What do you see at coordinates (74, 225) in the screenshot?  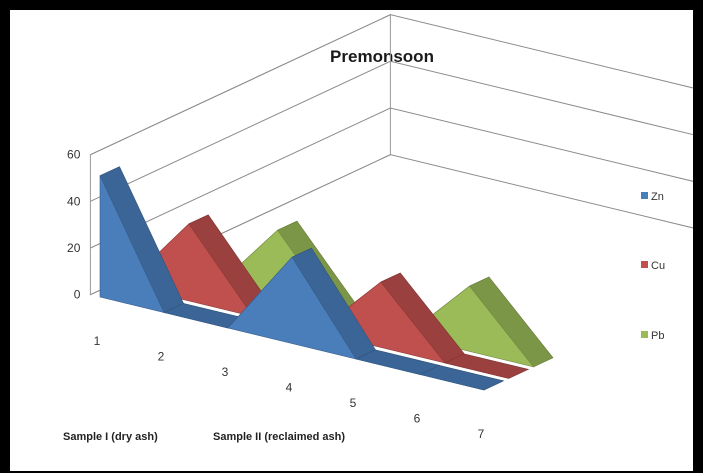 I see `y-axis-ticks: 0 20 40 60` at bounding box center [74, 225].